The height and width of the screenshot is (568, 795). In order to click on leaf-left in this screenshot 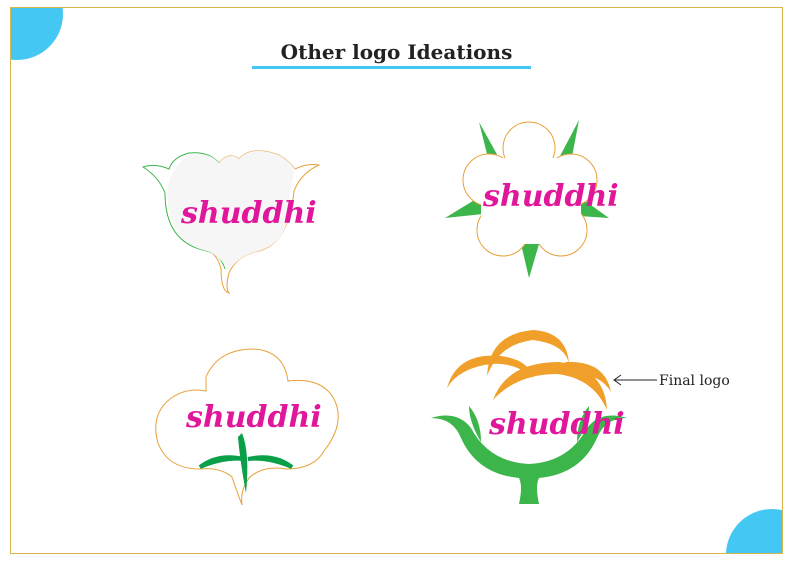, I will do `click(464, 207)`.